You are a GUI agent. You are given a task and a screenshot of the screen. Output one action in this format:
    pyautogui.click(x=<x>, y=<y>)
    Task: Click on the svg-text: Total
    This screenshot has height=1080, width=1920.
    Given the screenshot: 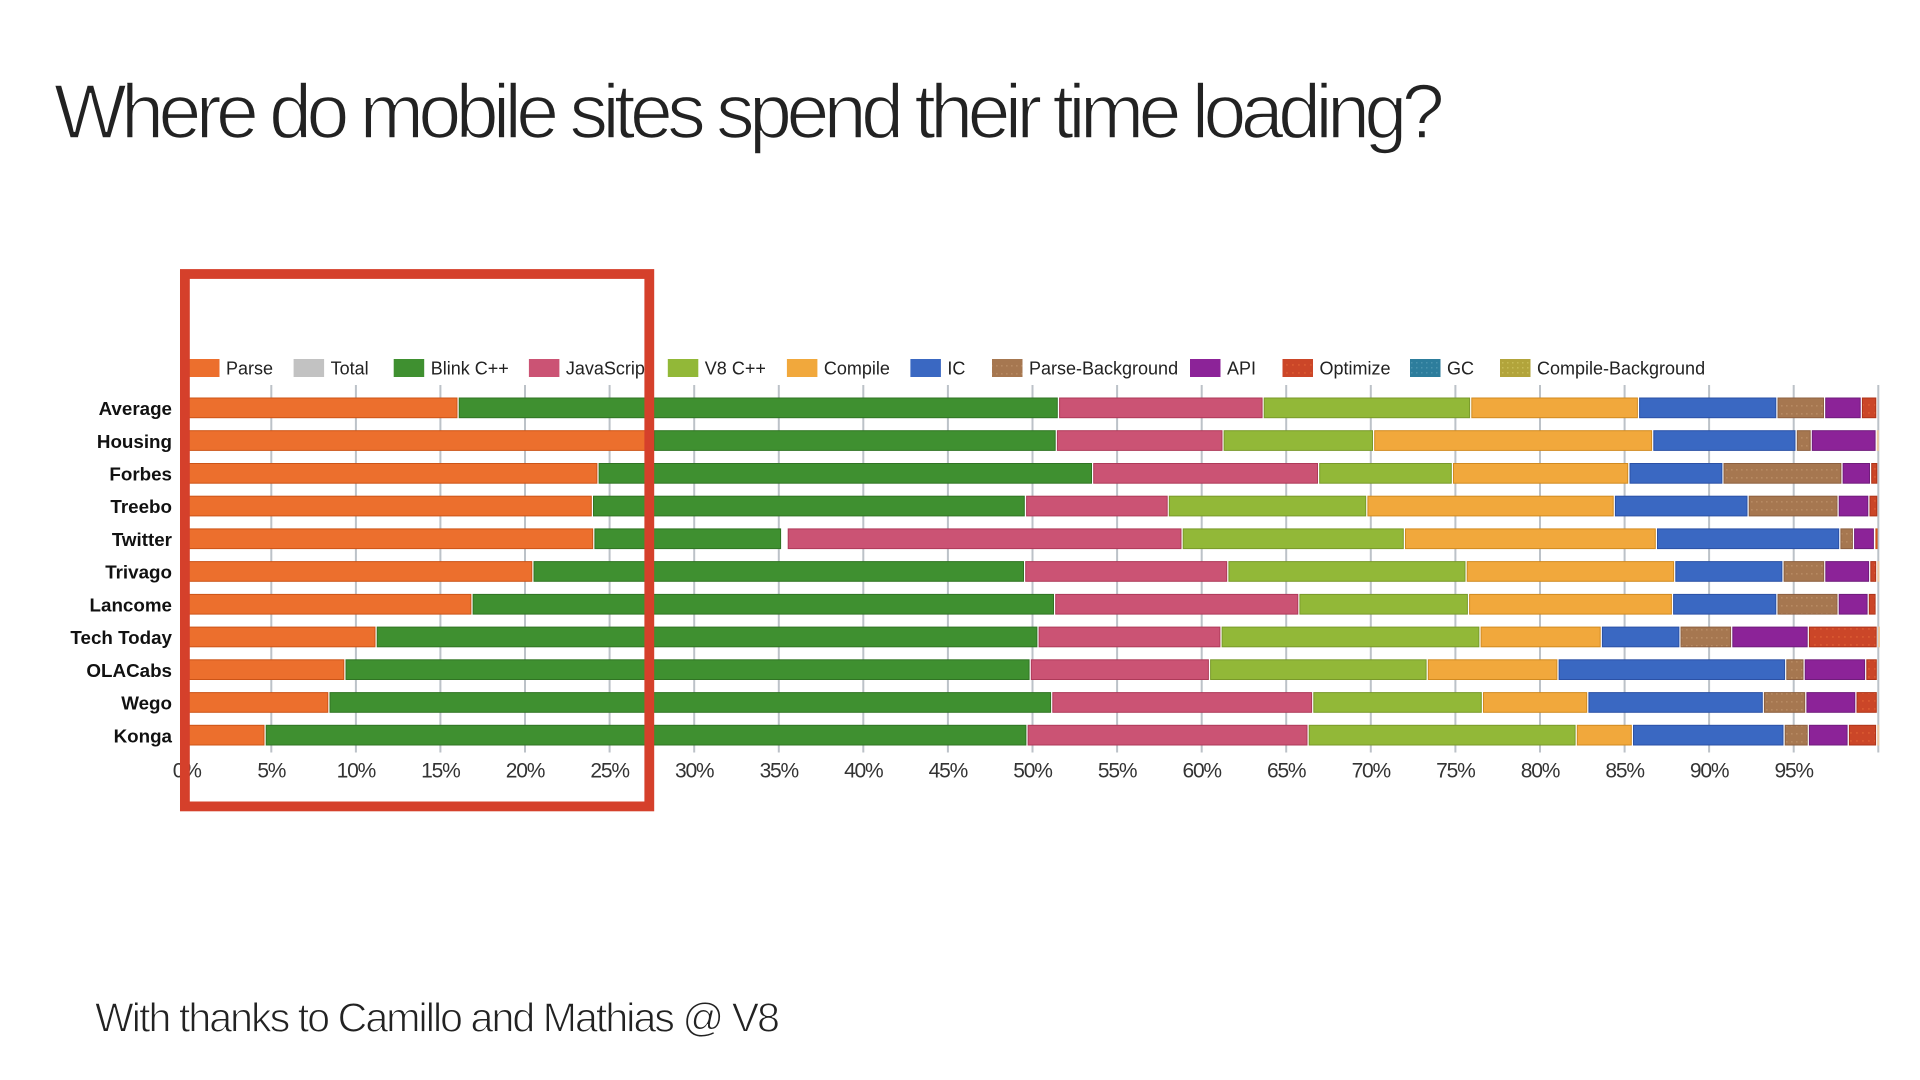 What is the action you would take?
    pyautogui.click(x=350, y=369)
    